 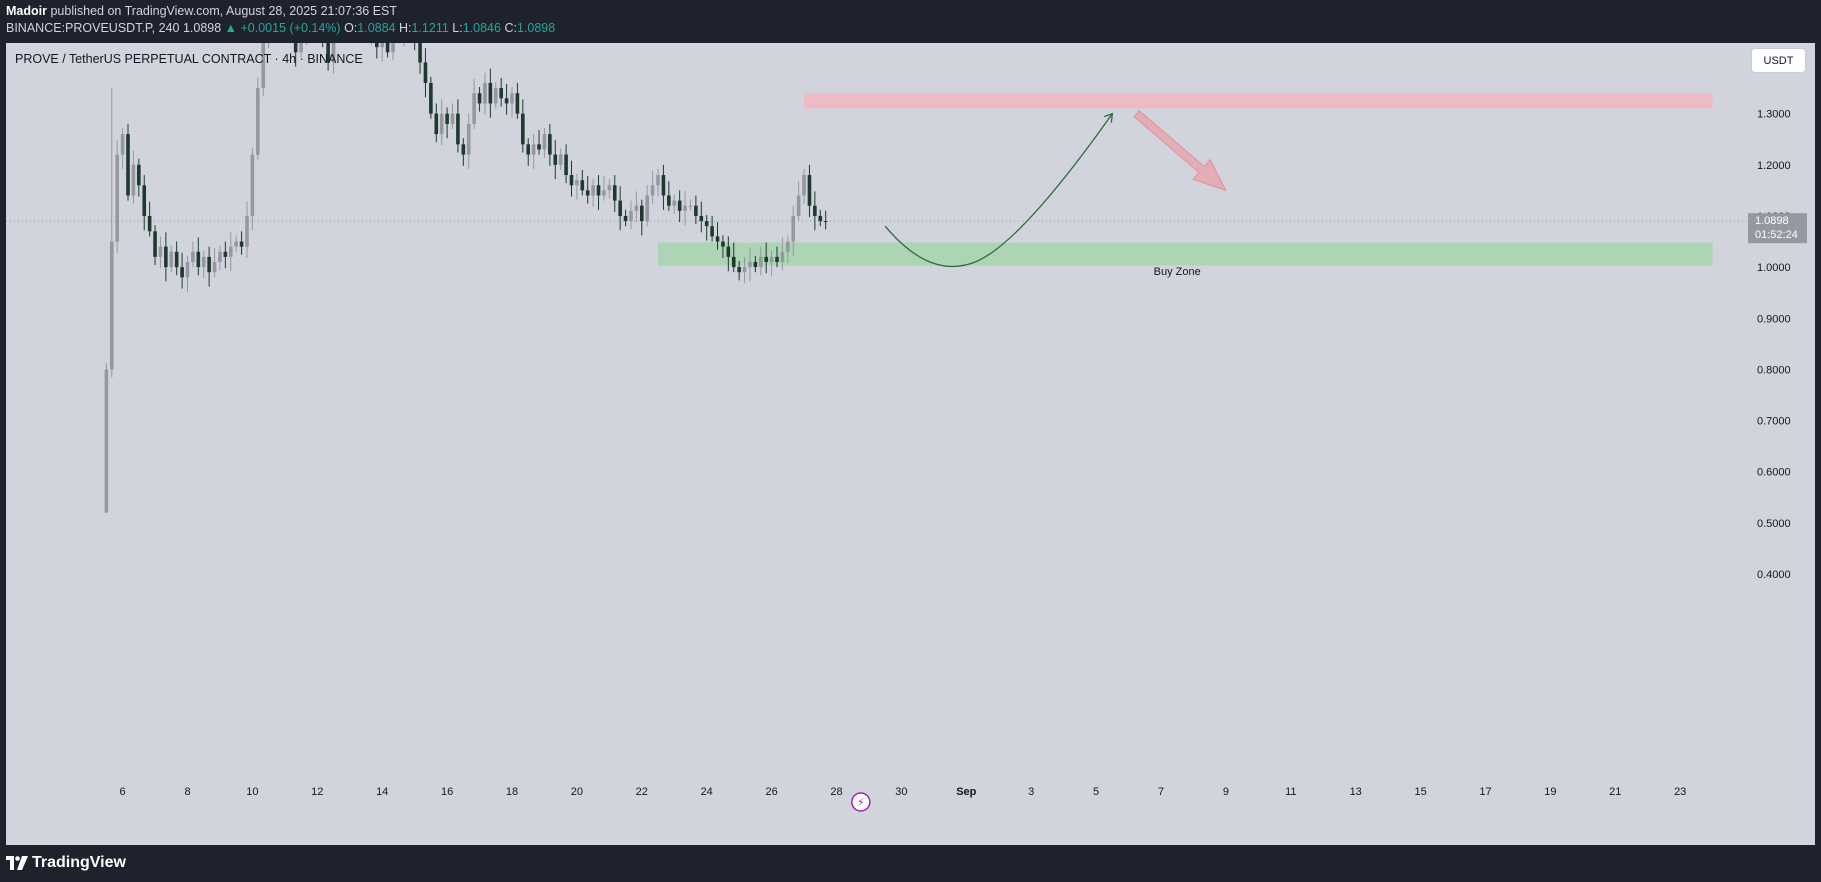 I want to click on projection-curve-arrow, so click(x=998, y=190).